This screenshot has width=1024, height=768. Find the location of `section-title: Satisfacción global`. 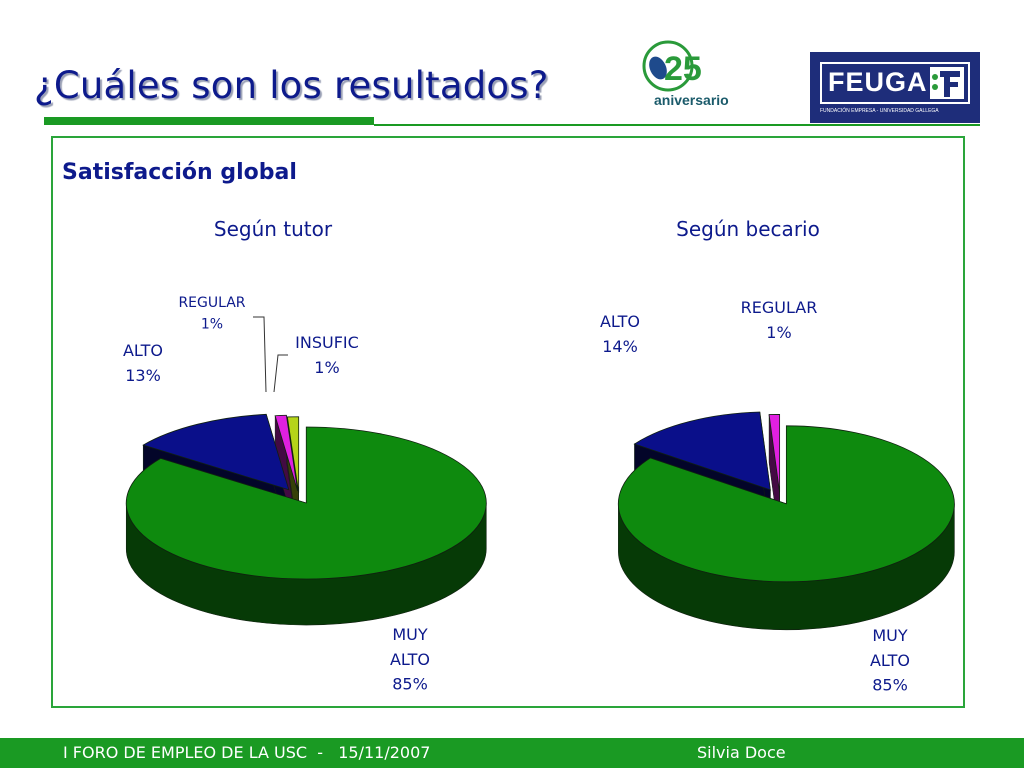

section-title: Satisfacción global is located at coordinates (179, 172).